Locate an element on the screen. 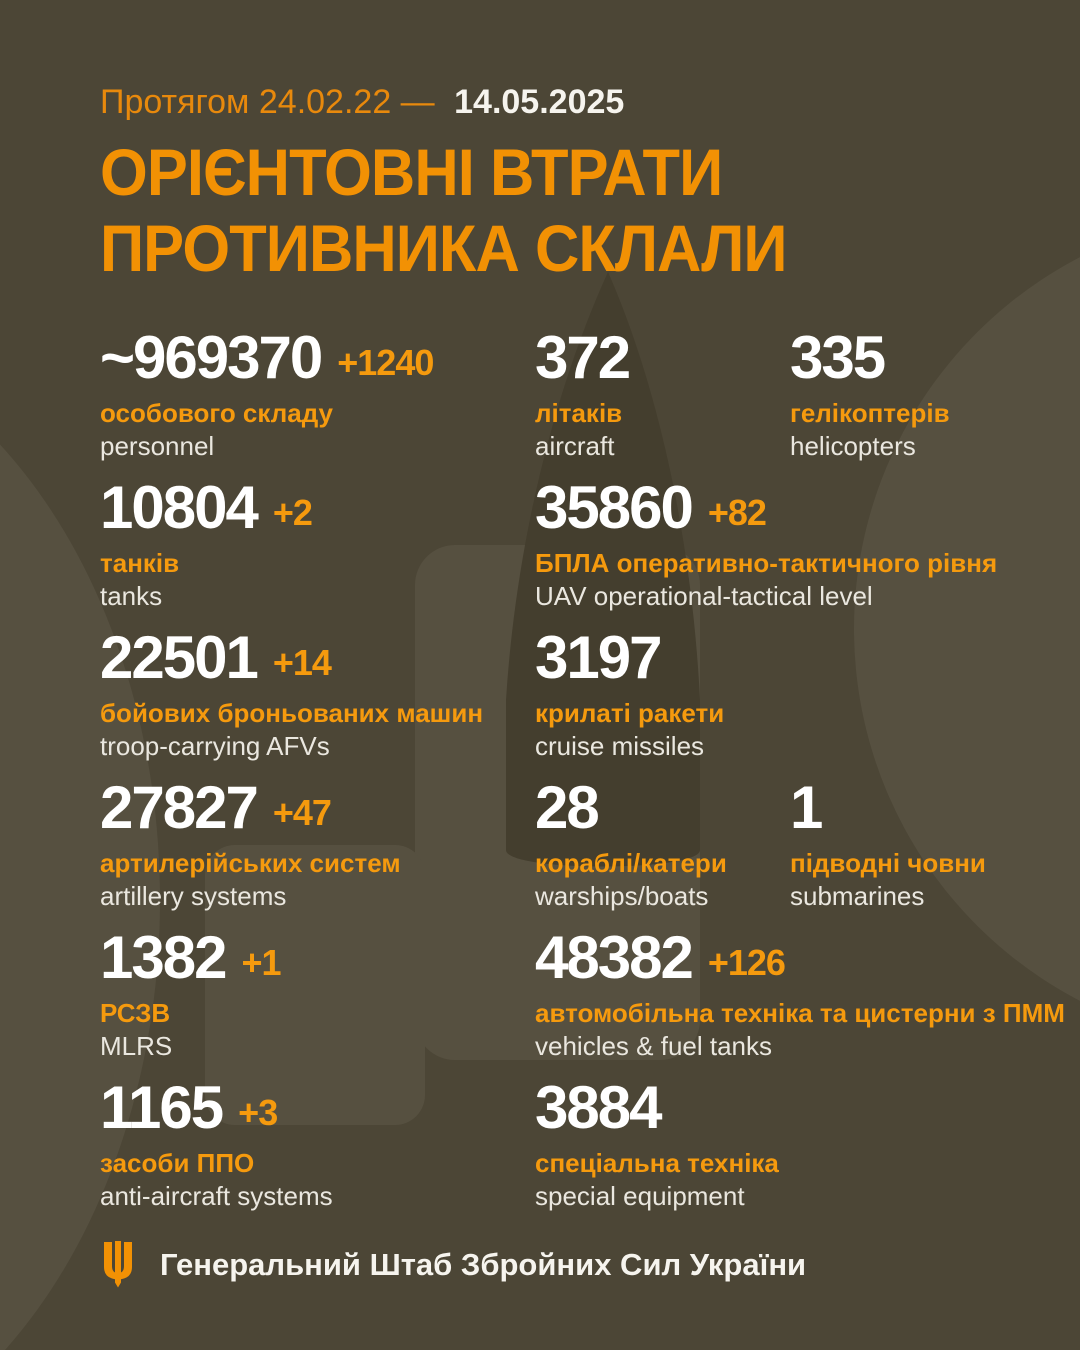 Image resolution: width=1080 pixels, height=1350 pixels. stat-value: 1165 is located at coordinates (162, 1107).